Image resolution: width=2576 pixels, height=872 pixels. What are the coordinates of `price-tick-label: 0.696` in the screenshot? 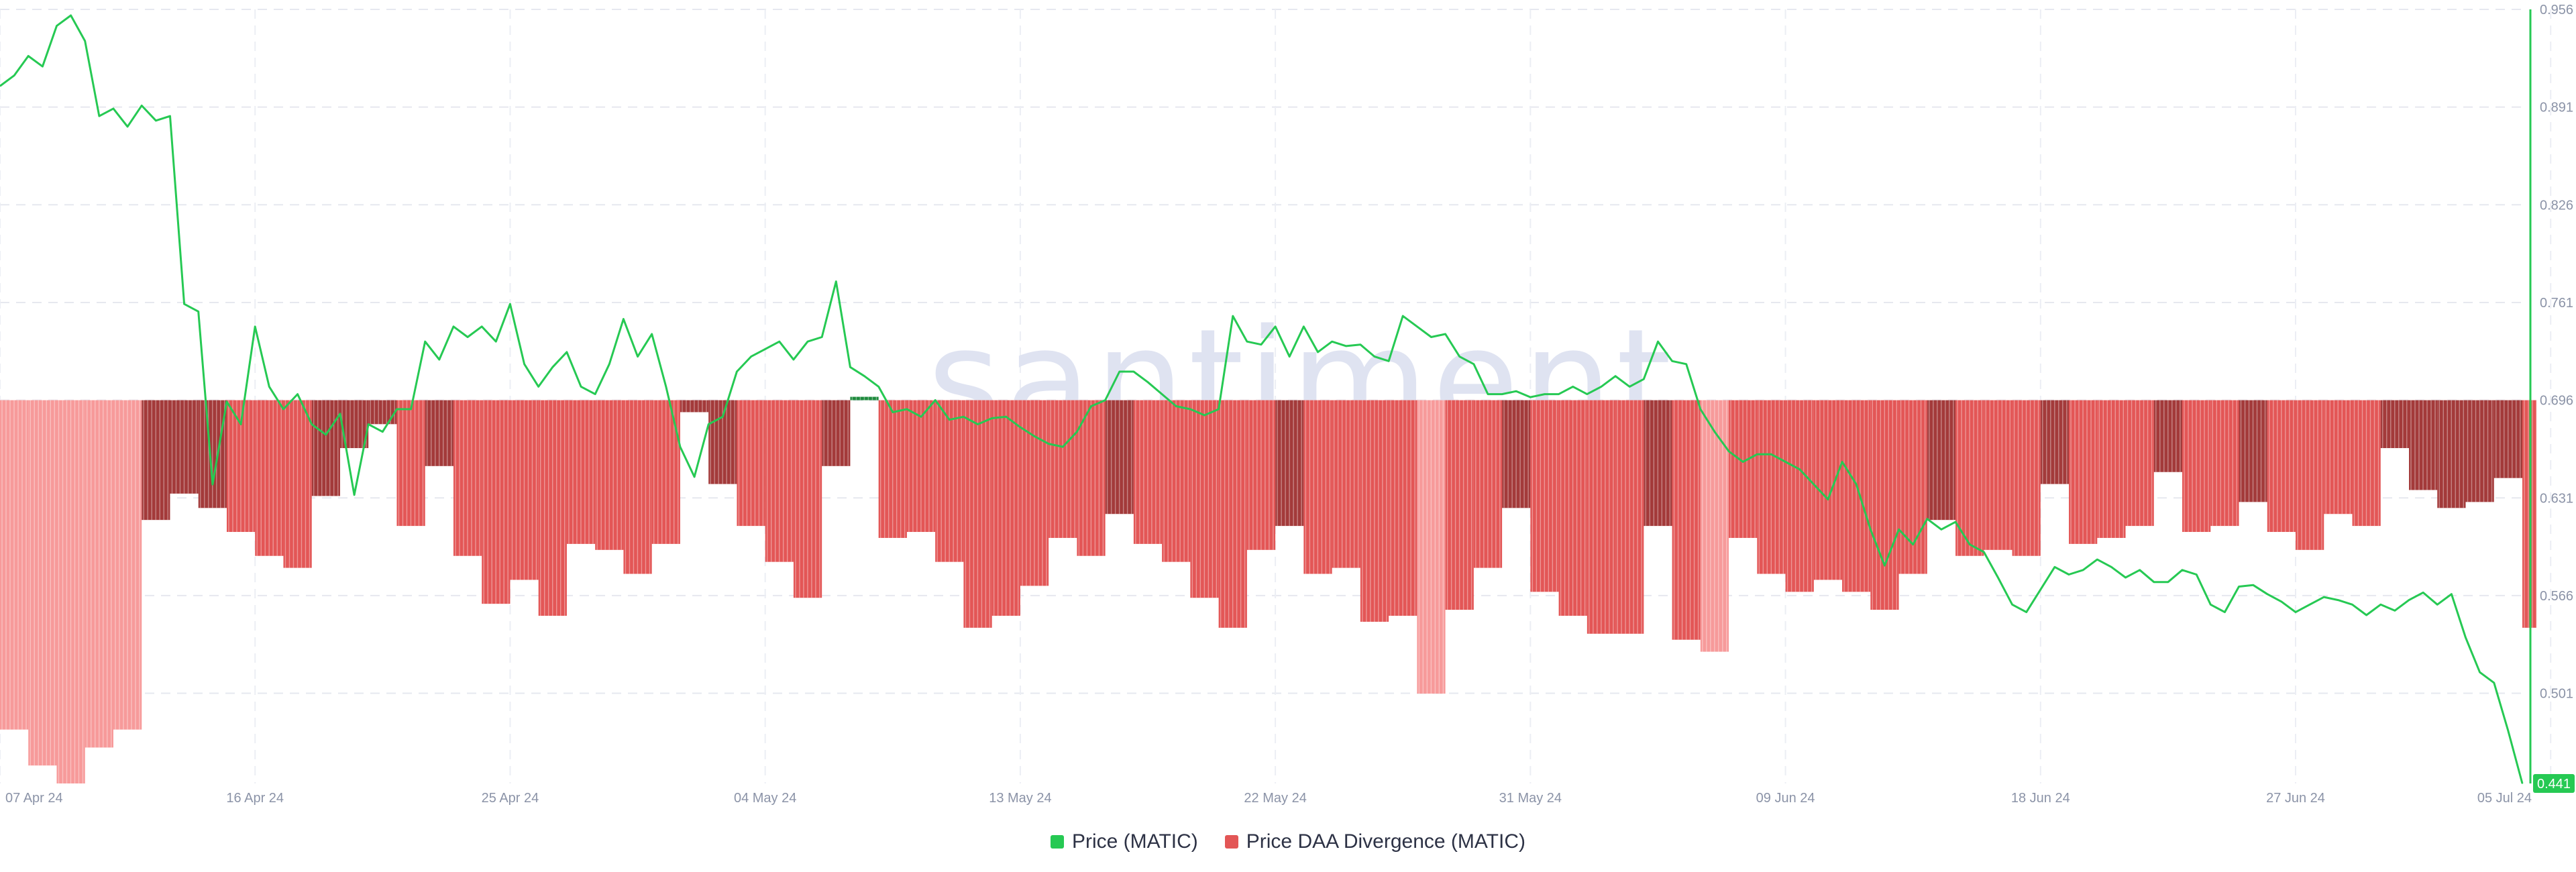 It's located at (2556, 401).